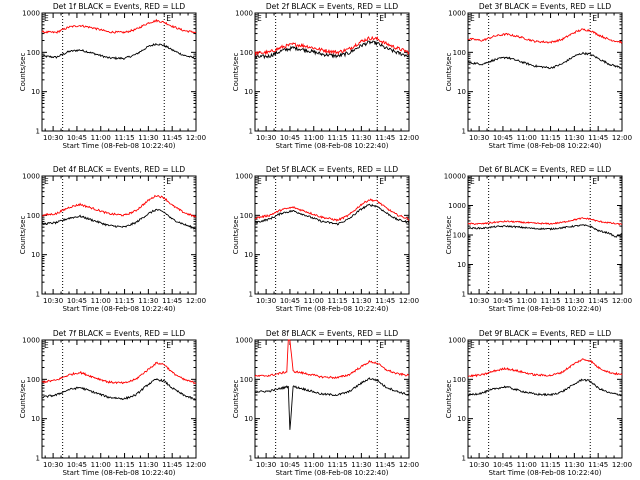  Describe the element at coordinates (332, 333) in the screenshot. I see `chart-title: Det 8f BLACK = Events, RED = LLD` at that location.